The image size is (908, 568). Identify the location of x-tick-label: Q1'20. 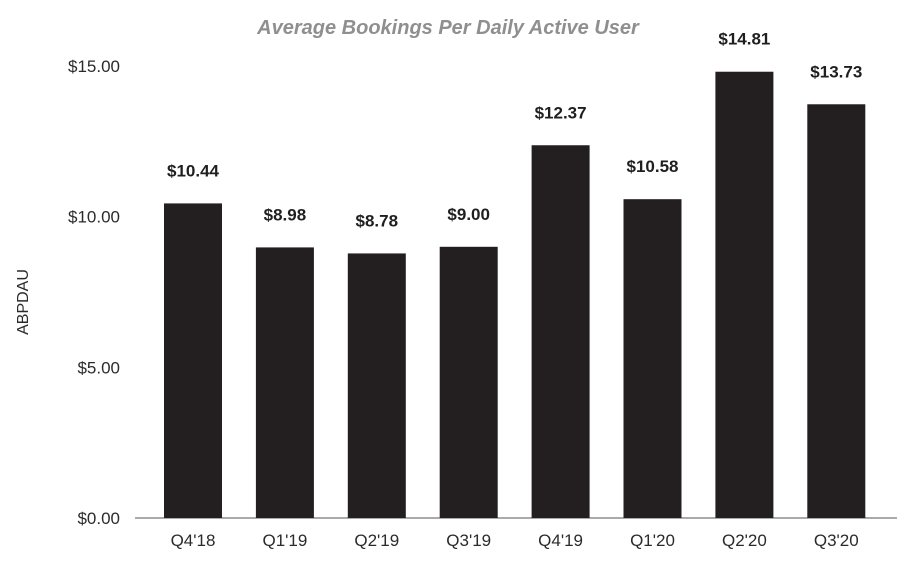
(652, 540).